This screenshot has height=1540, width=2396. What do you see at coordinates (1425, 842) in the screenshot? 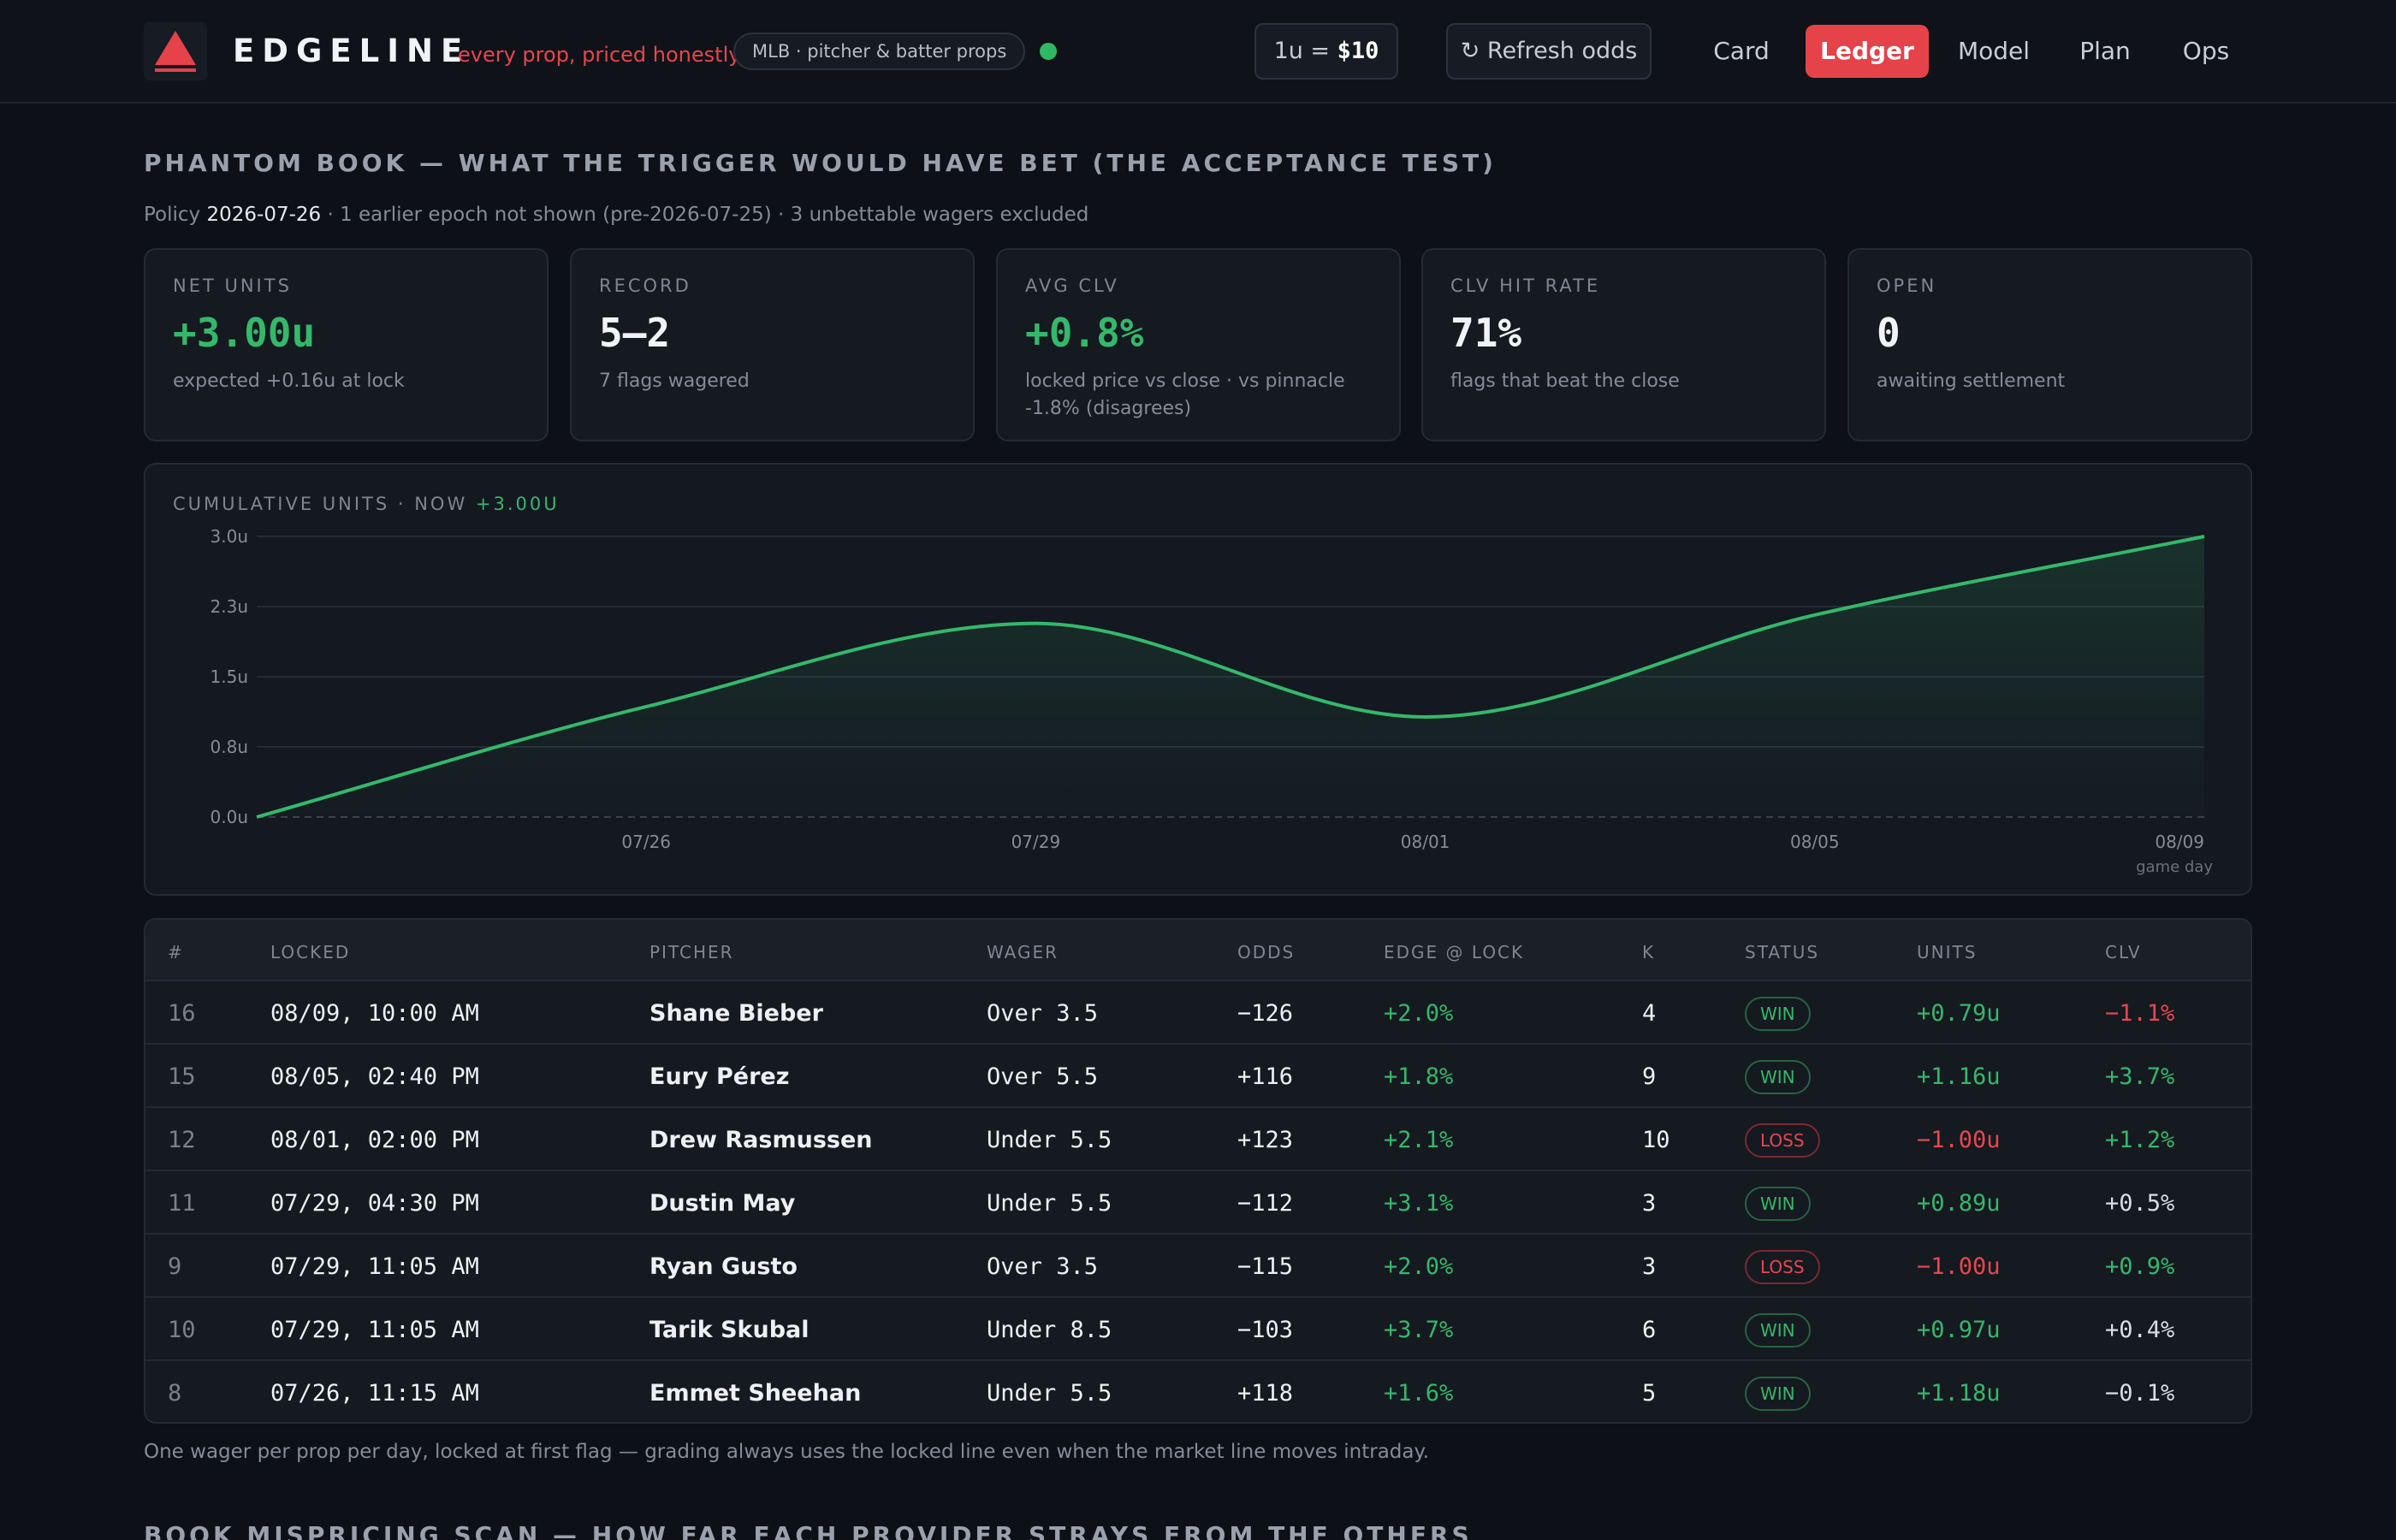
I see `x-tick-label: 08/01` at bounding box center [1425, 842].